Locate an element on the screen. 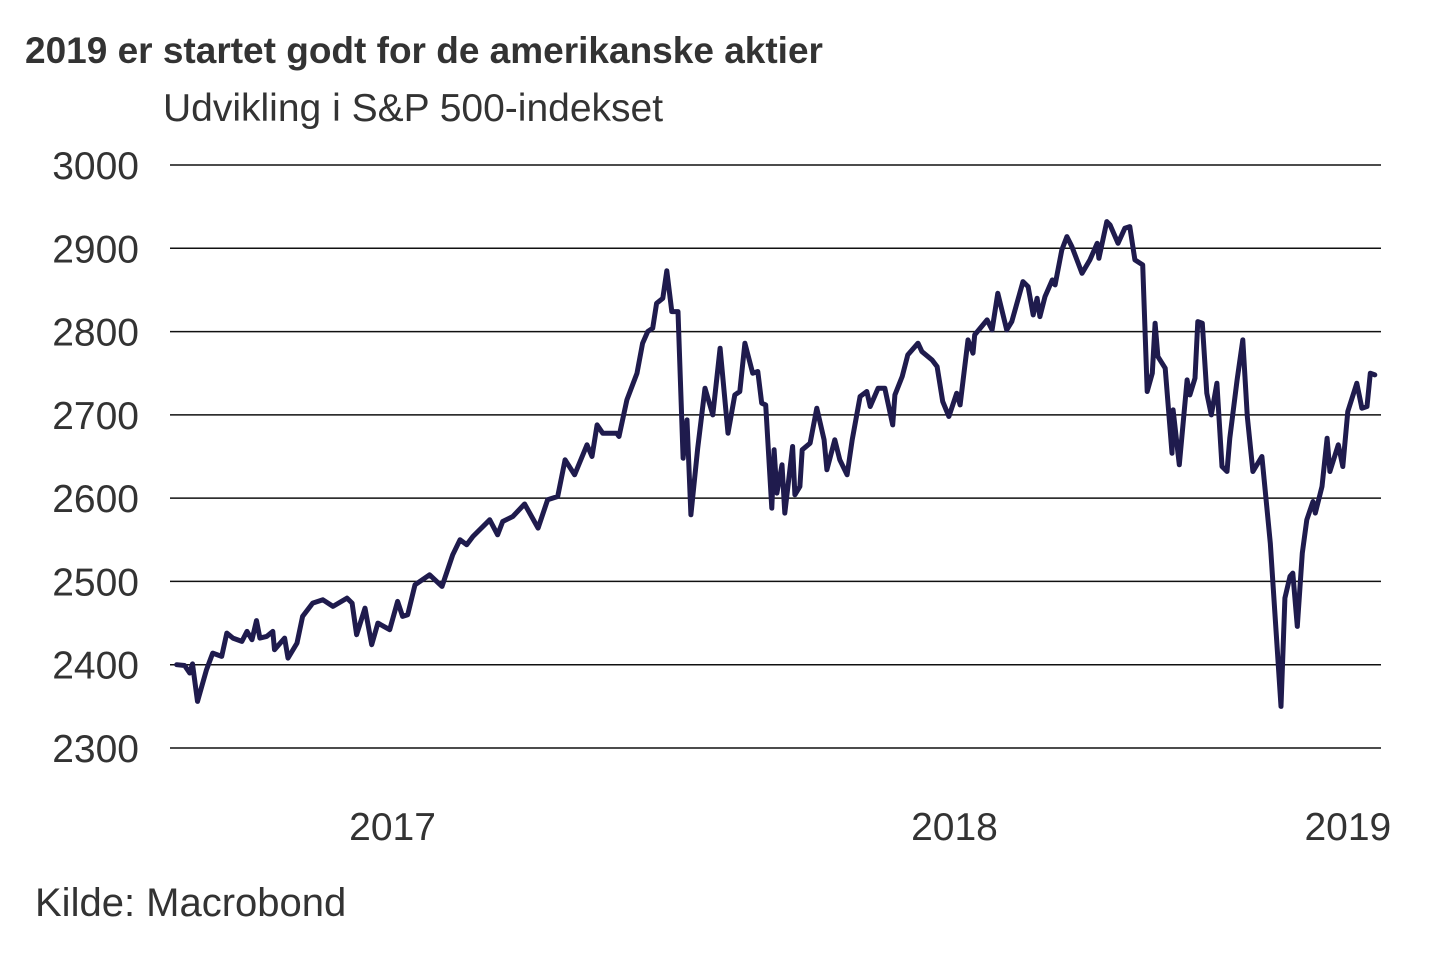  y-tick-label: 3000 is located at coordinates (95, 166).